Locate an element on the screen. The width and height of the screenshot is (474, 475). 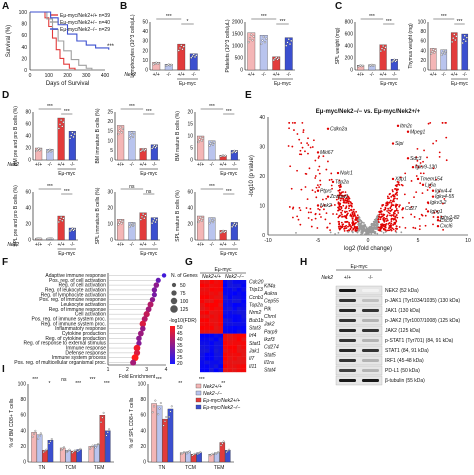
x-tick-label: +/+ is located at coordinates (38, 165).